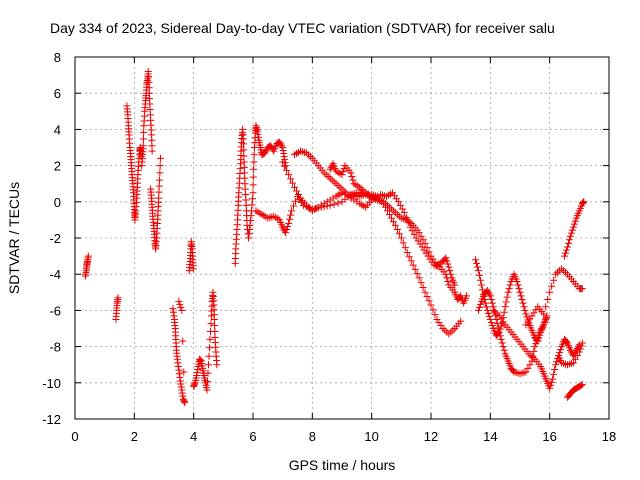  I want to click on y-tick-label: 0, so click(57, 202).